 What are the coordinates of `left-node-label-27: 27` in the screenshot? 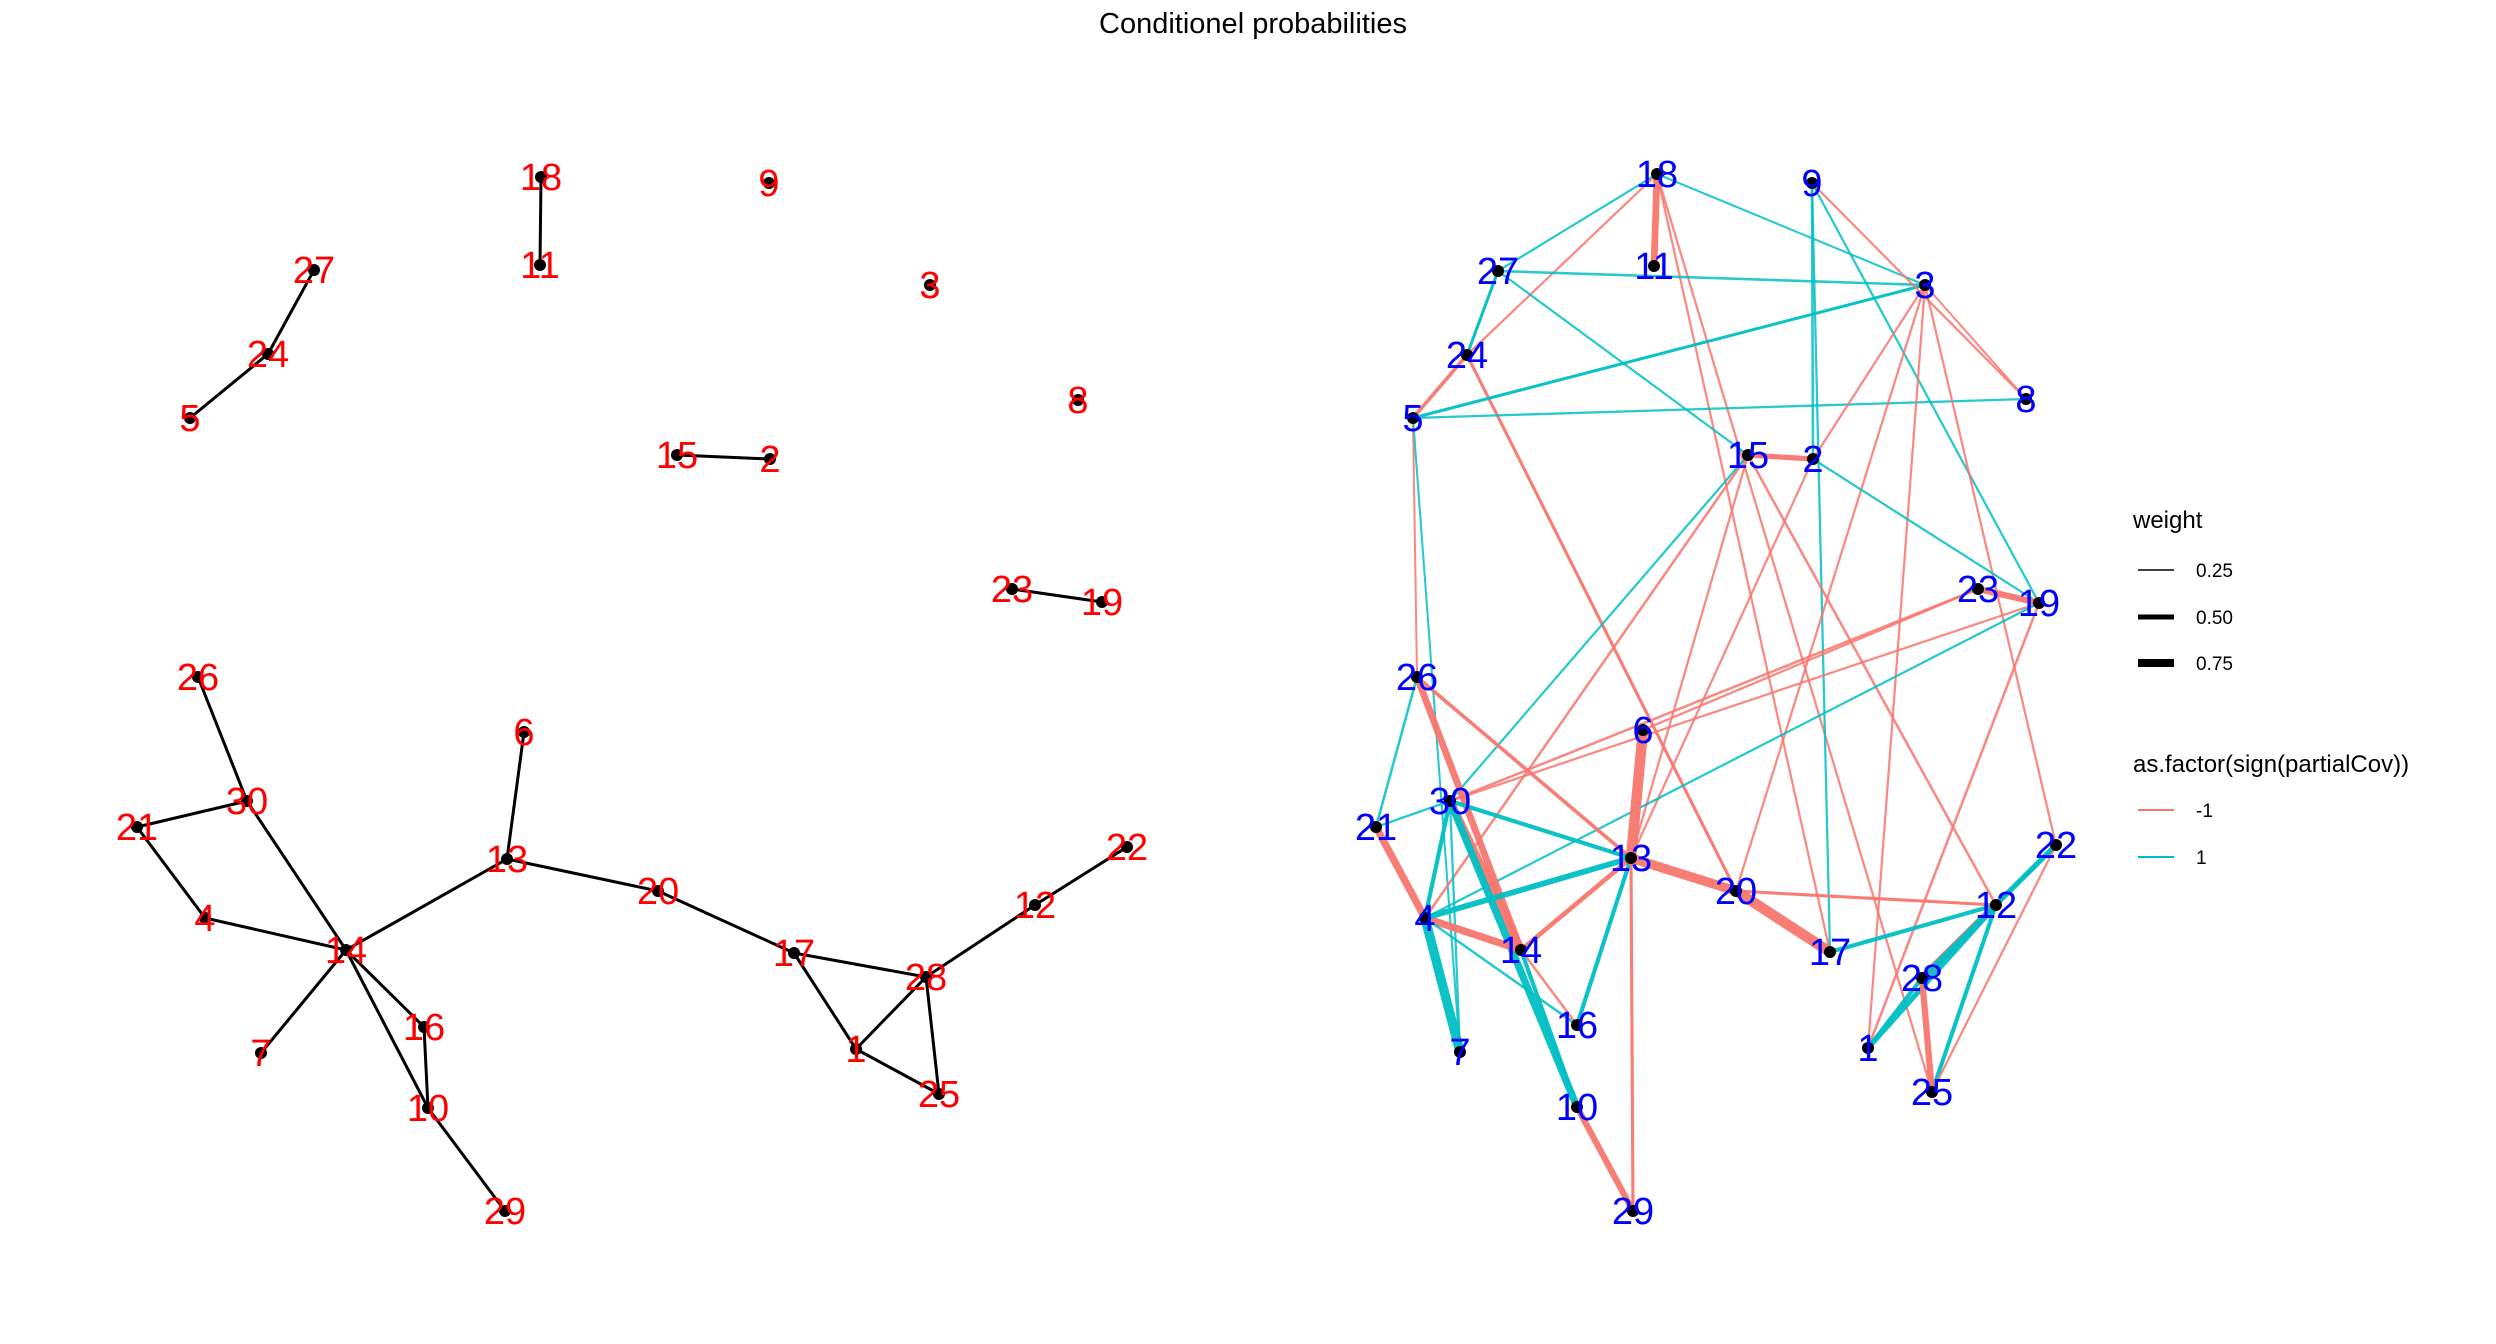 It's located at (314, 271).